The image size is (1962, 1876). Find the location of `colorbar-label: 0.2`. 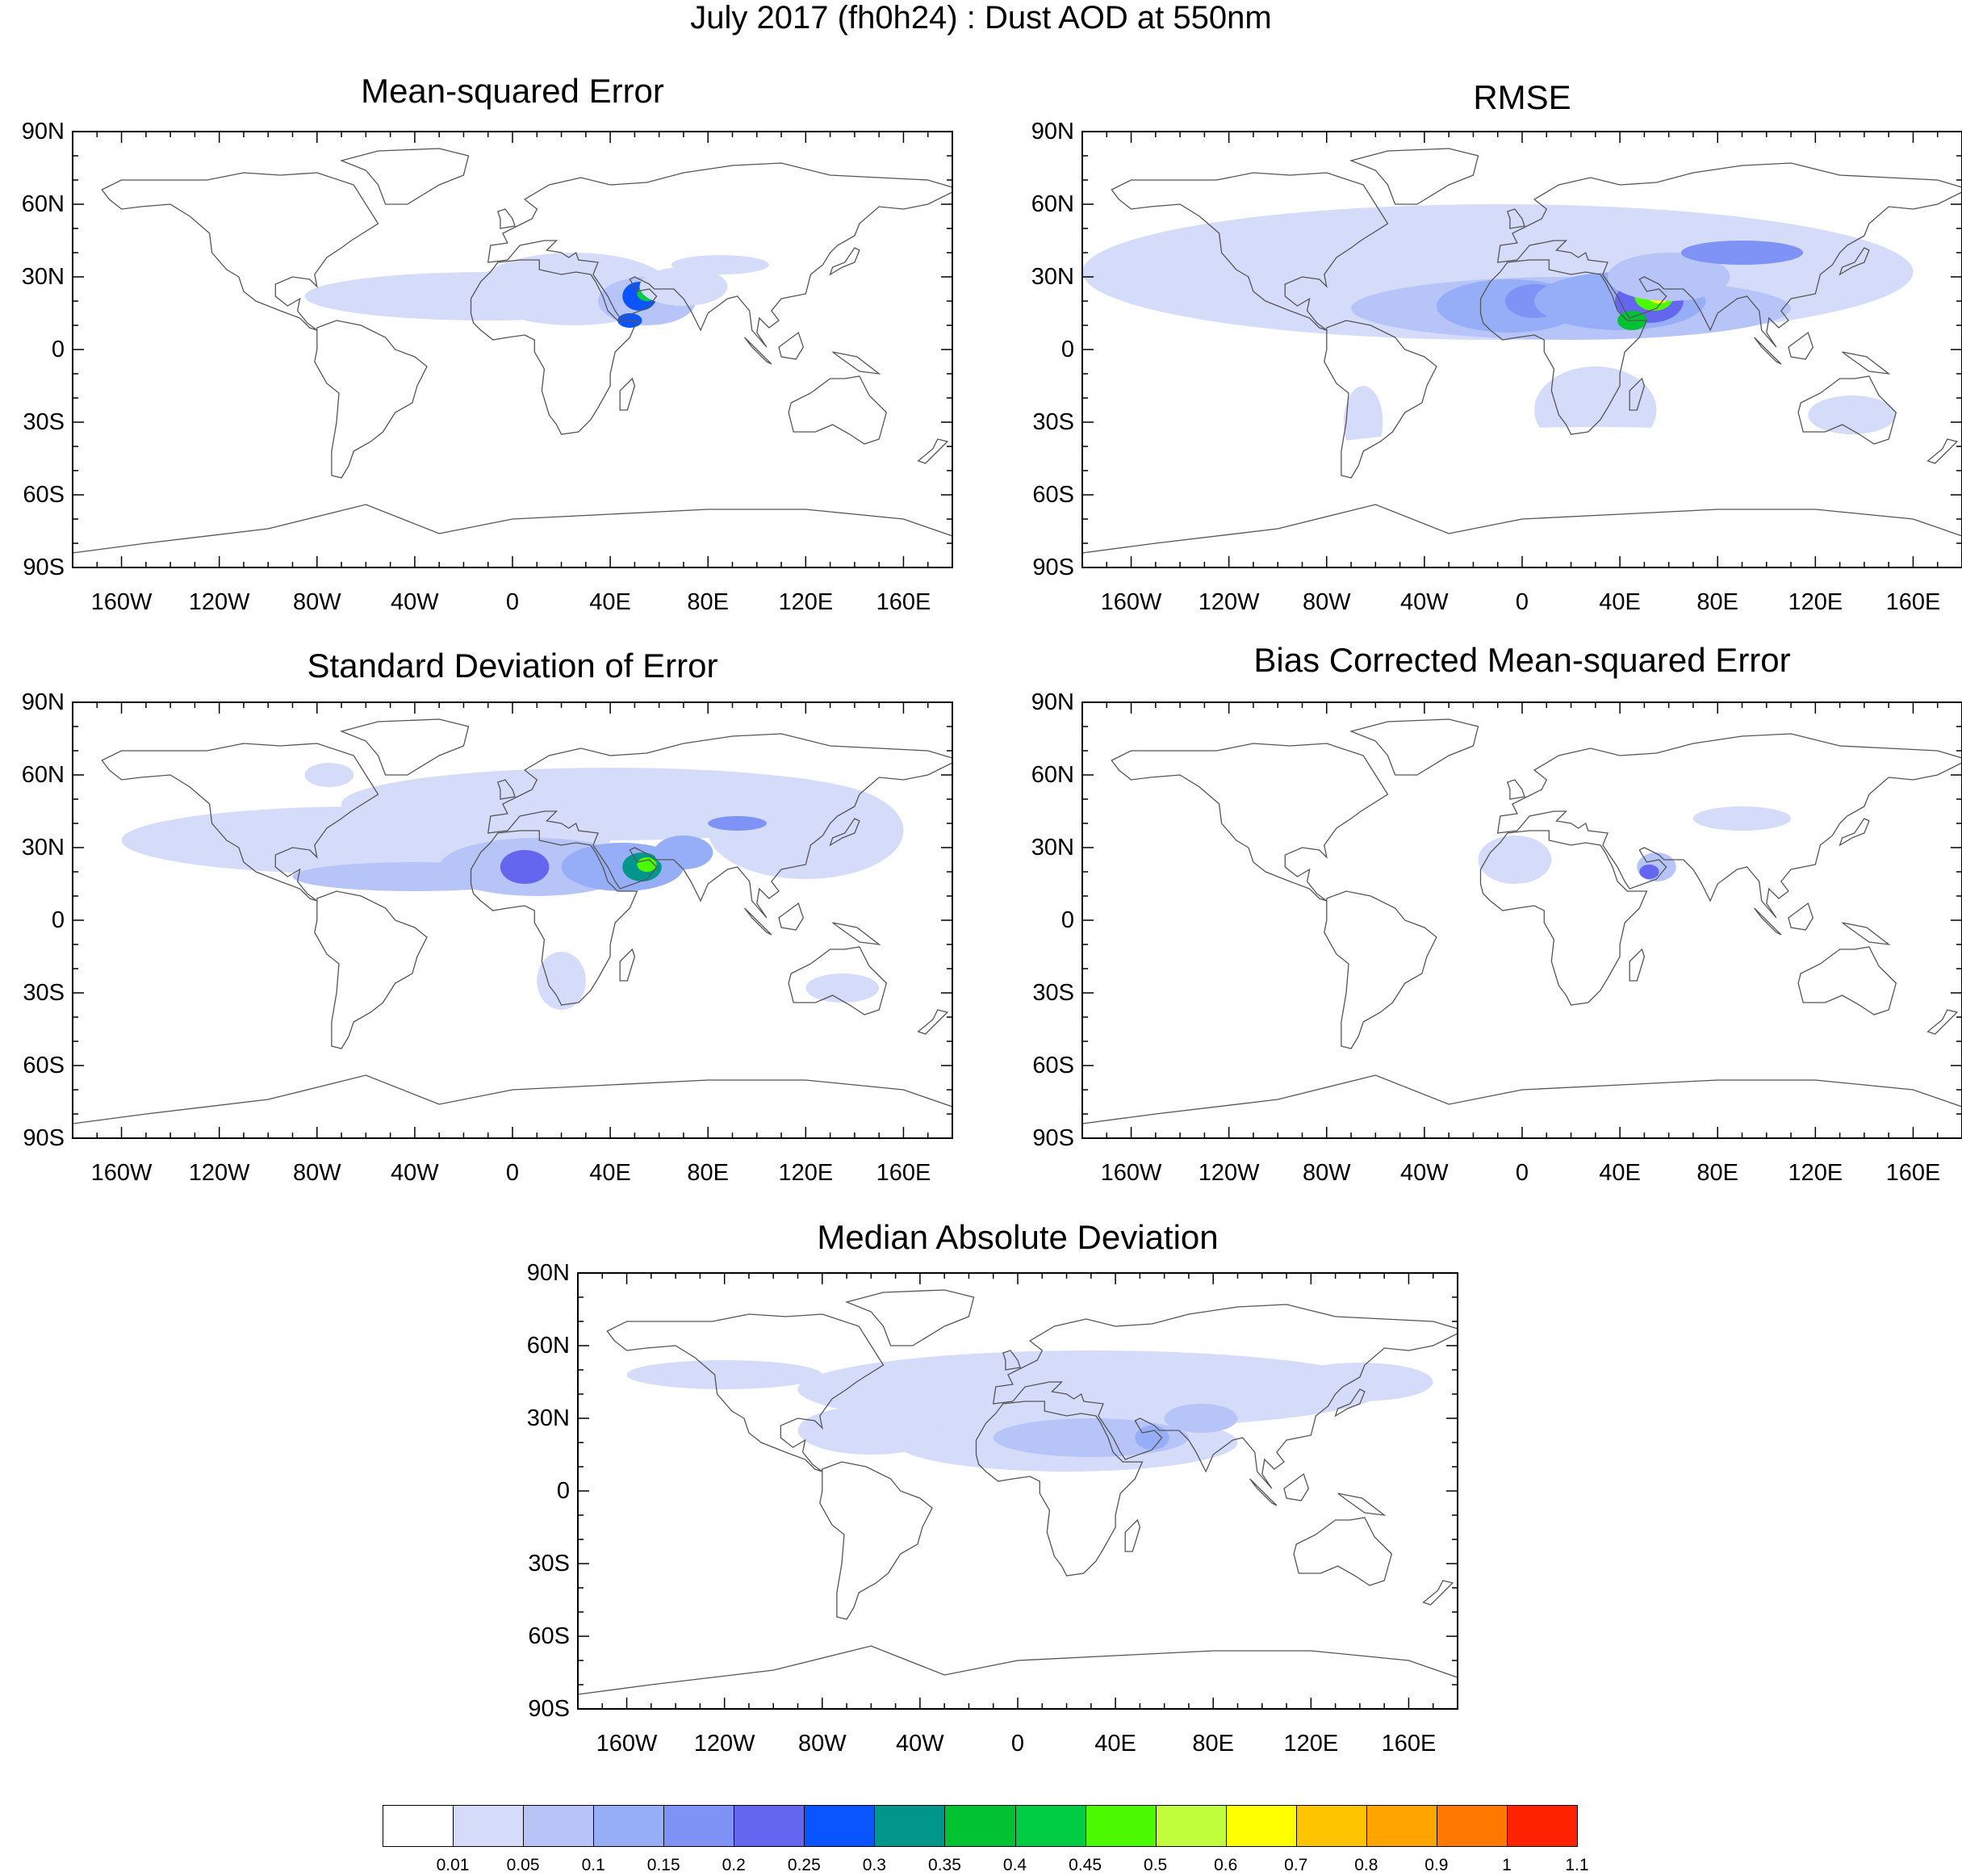

colorbar-label: 0.2 is located at coordinates (734, 1865).